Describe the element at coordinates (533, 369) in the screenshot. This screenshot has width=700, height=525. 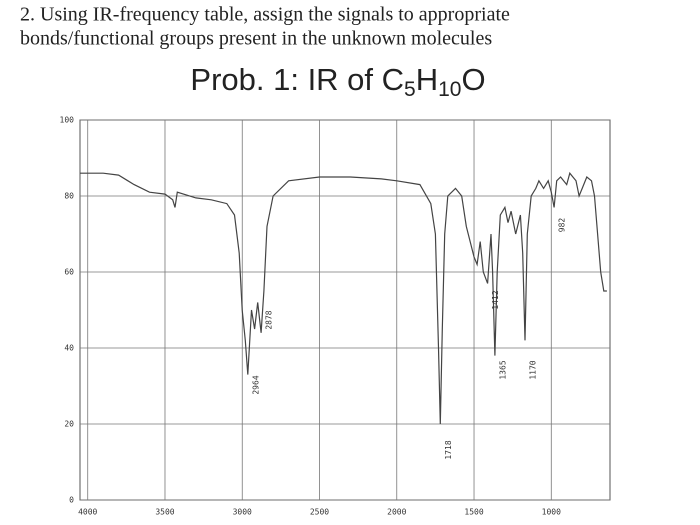
I see `peak-label: 1170` at that location.